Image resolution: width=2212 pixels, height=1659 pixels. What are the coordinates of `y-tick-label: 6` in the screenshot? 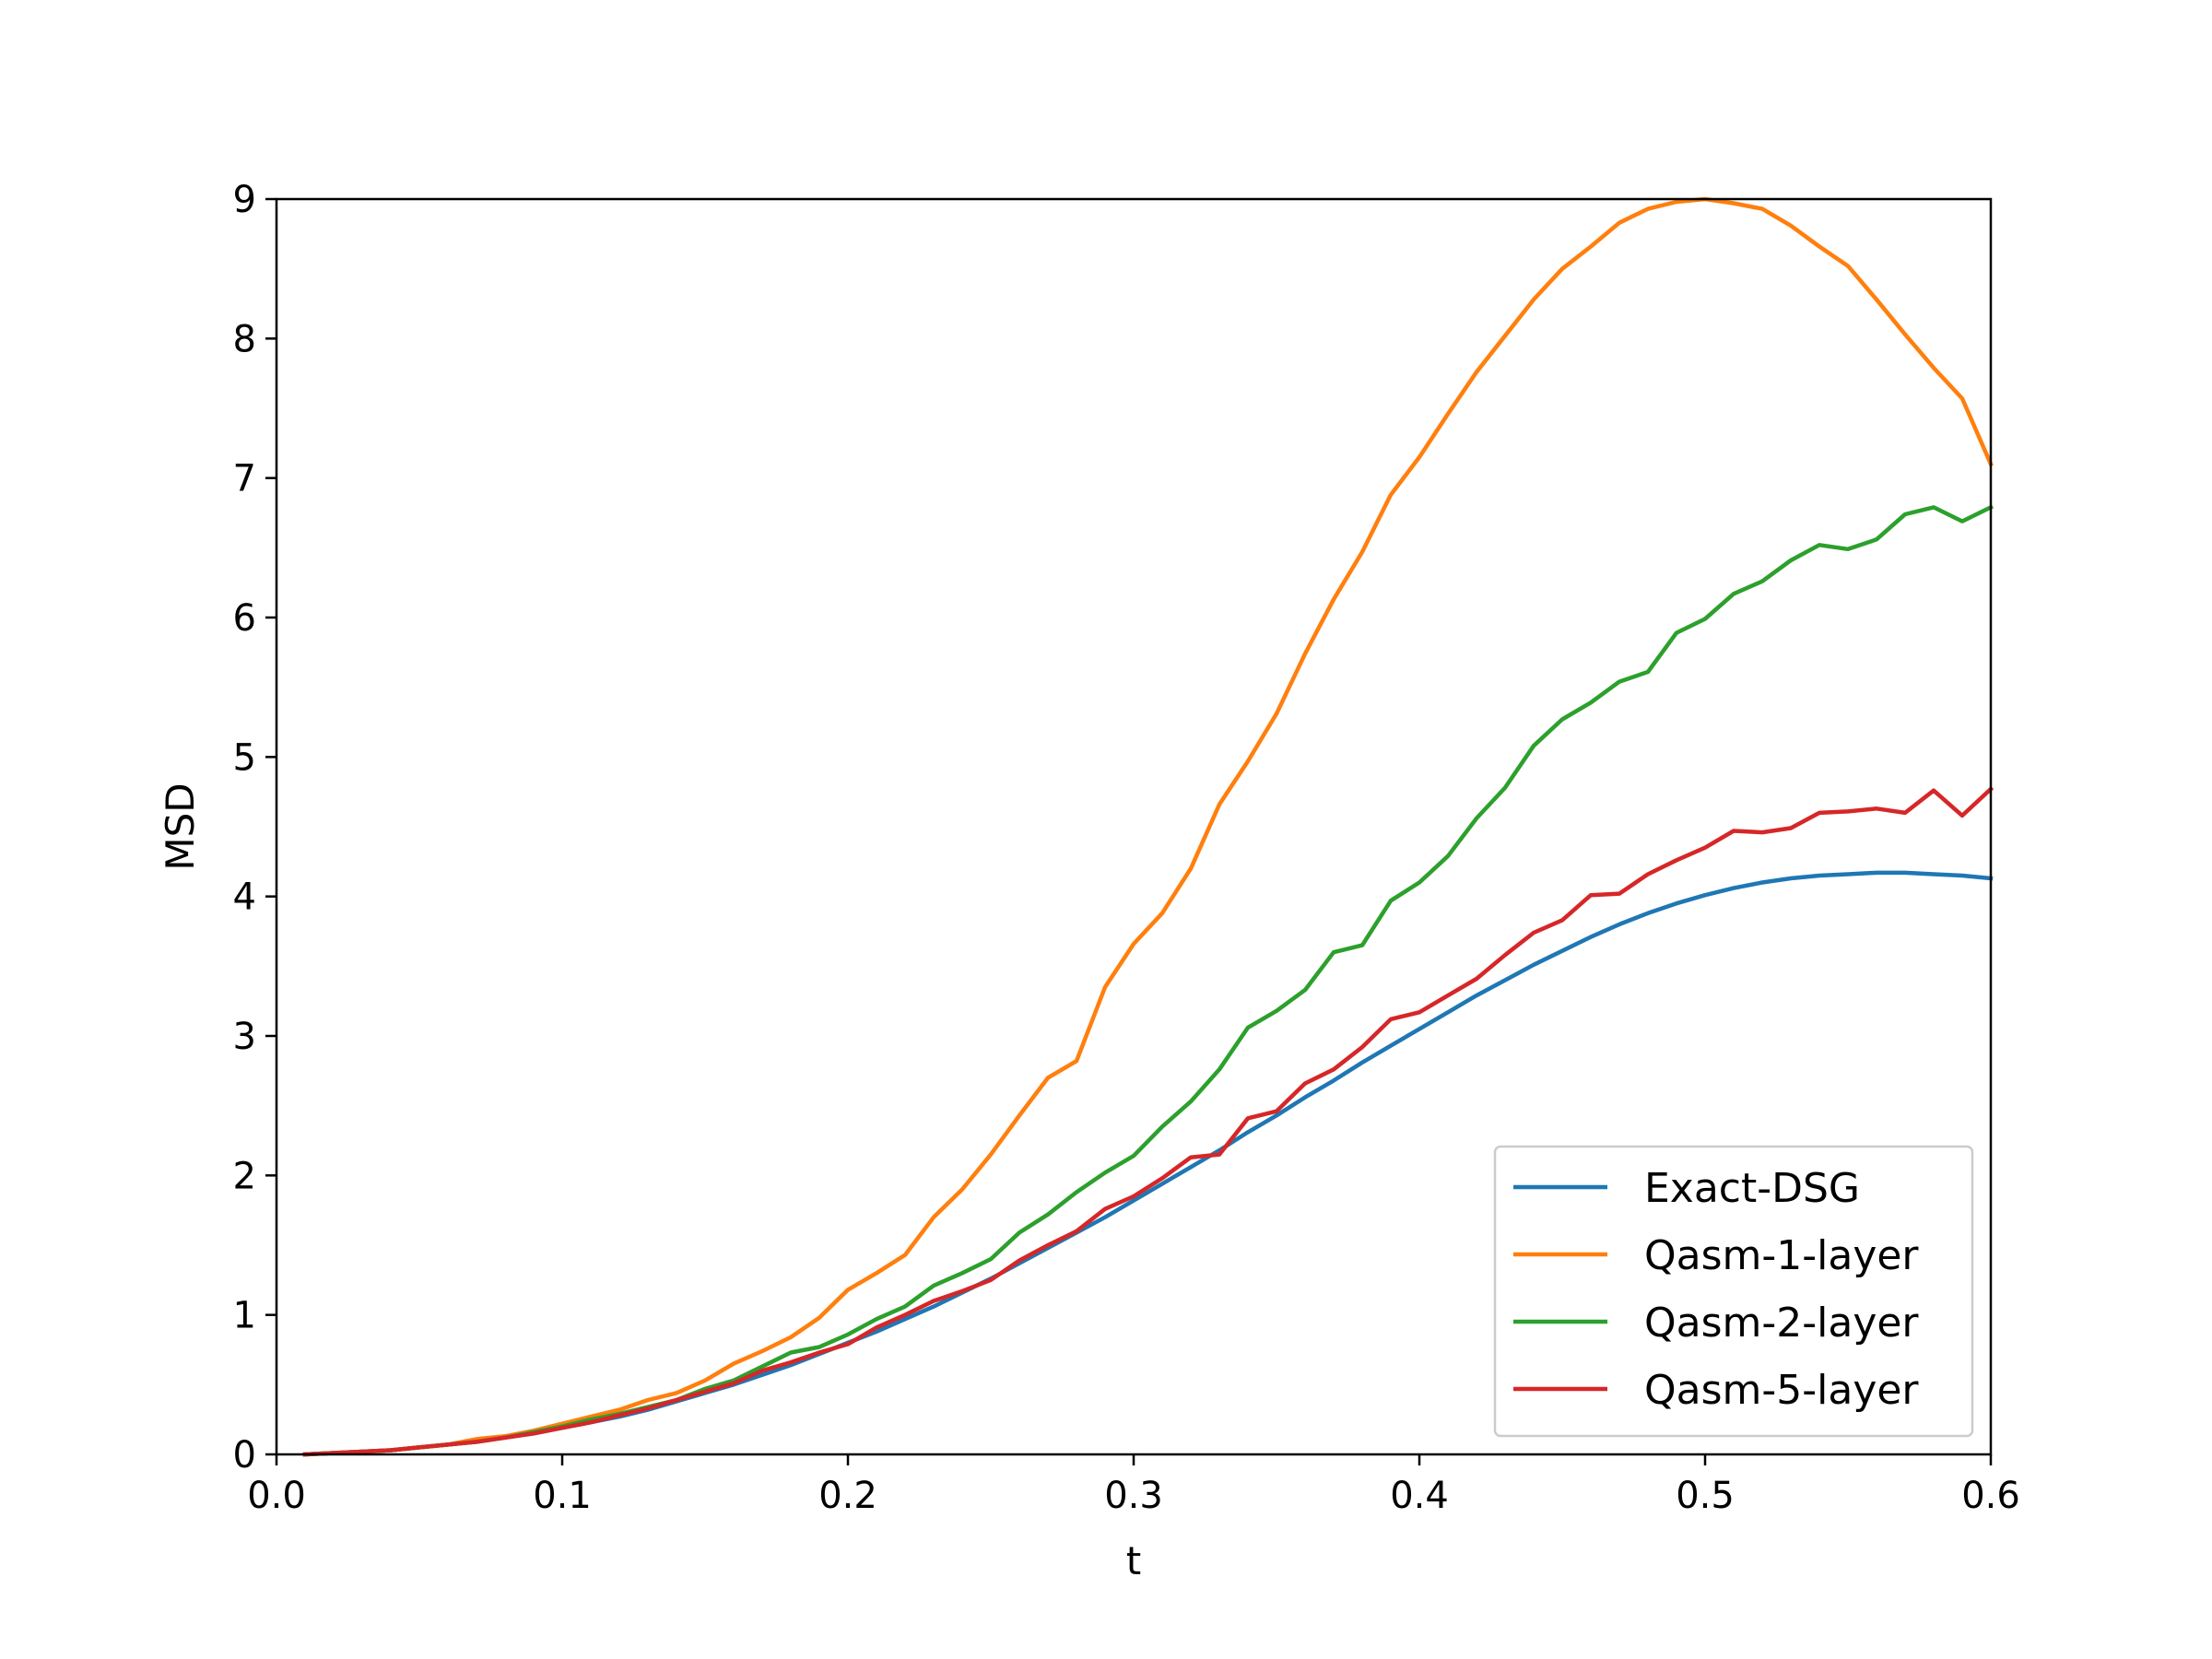 It's located at (244, 618).